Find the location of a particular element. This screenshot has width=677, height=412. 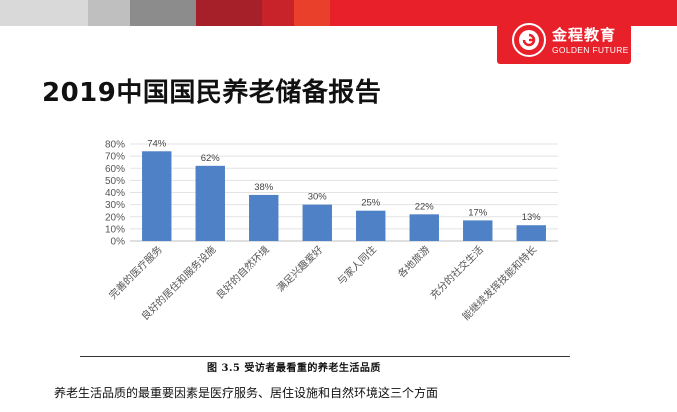

y-tick-label: 50% is located at coordinates (115, 181).